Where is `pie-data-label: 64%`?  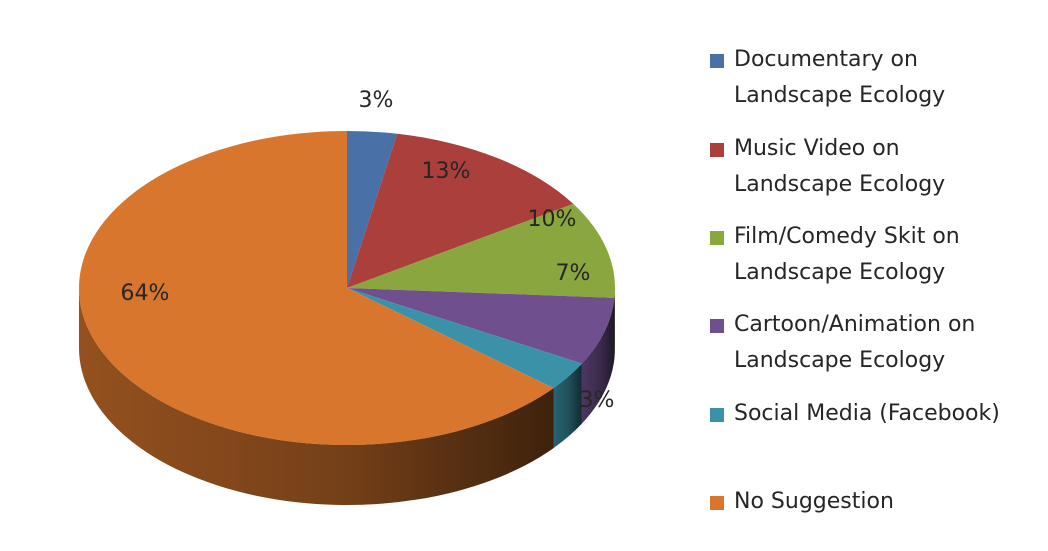 pie-data-label: 64% is located at coordinates (145, 293).